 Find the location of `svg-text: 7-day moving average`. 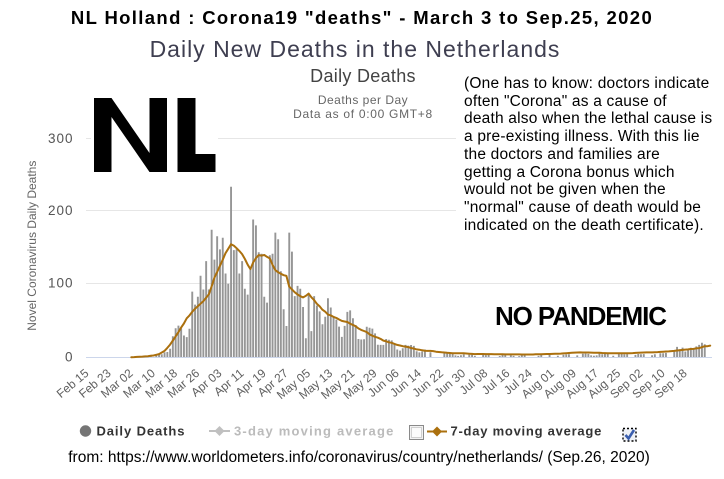

svg-text: 7-day moving average is located at coordinates (527, 431).